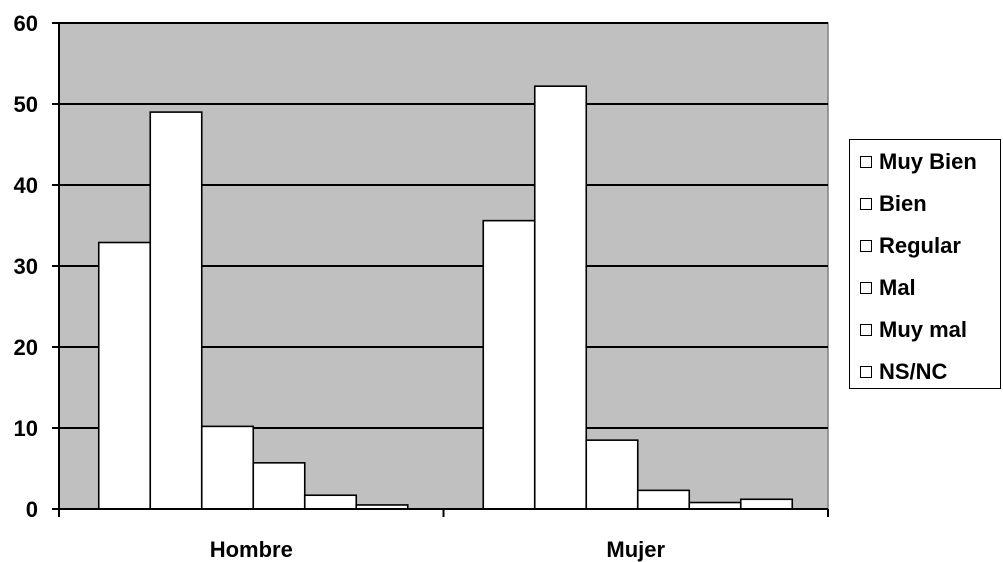 Image resolution: width=1003 pixels, height=562 pixels. I want to click on y-tick-label: 40, so click(26, 185).